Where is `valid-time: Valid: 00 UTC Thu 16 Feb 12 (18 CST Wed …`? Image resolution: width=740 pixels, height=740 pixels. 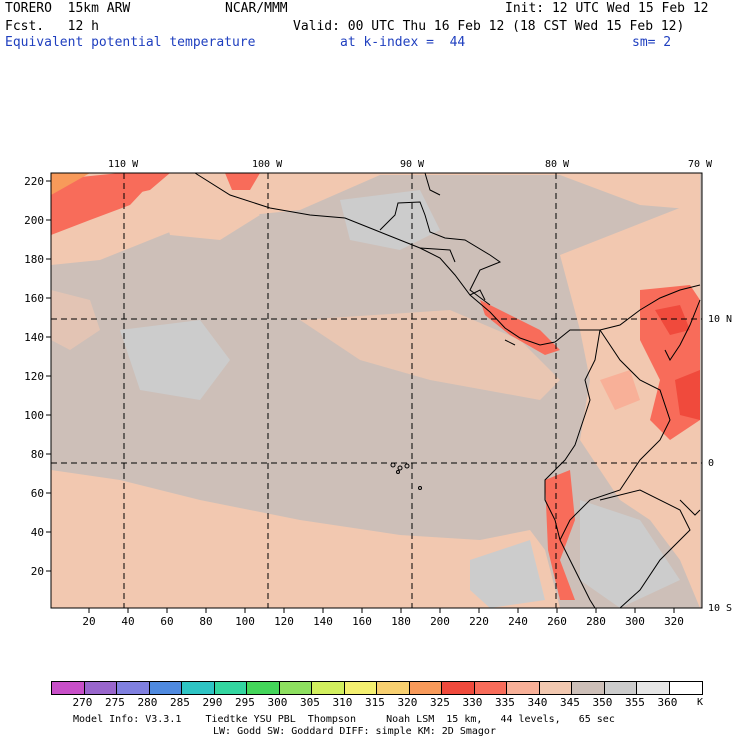 valid-time: Valid: 00 UTC Thu 16 Feb 12 (18 CST Wed … is located at coordinates (489, 26).